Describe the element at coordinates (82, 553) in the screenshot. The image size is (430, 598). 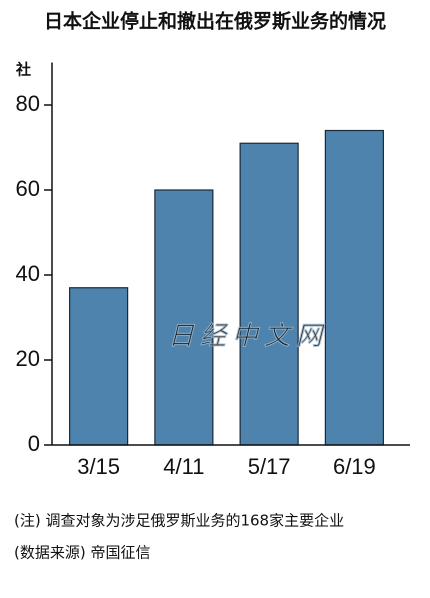
I see `source: (数据来源) 帝国征信` at that location.